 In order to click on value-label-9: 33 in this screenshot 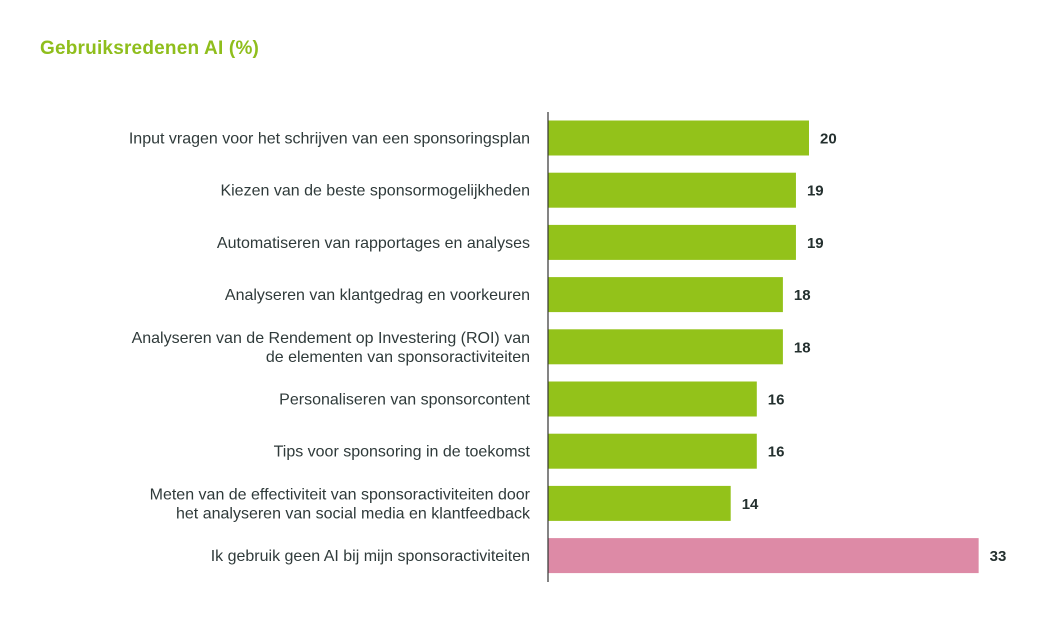, I will do `click(998, 556)`.